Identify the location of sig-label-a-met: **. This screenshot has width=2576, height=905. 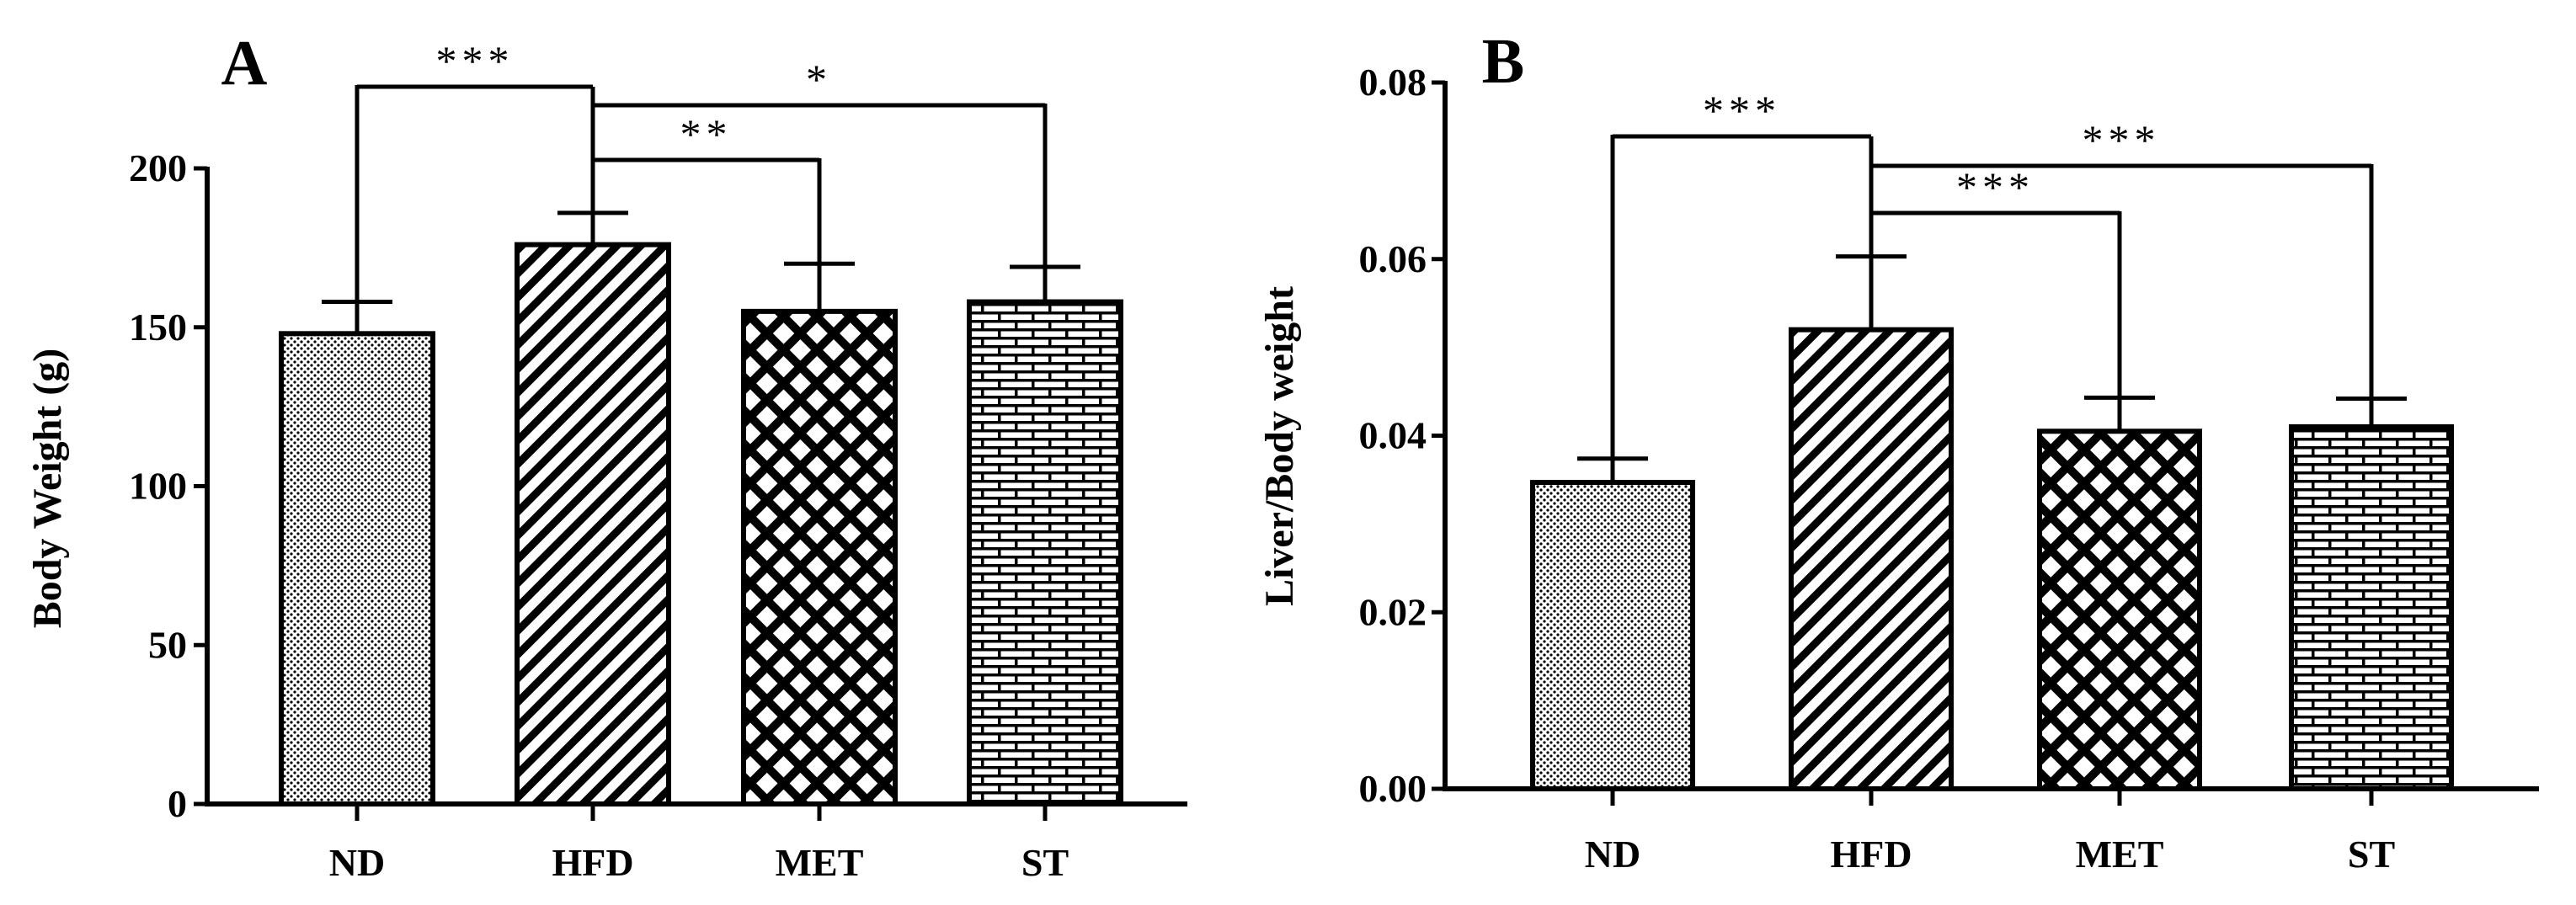
(706, 133).